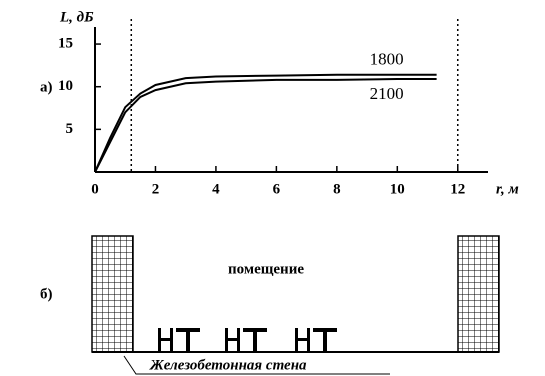 The width and height of the screenshot is (545, 376). Describe the element at coordinates (387, 59) in the screenshot. I see `series-label: 1800` at that location.